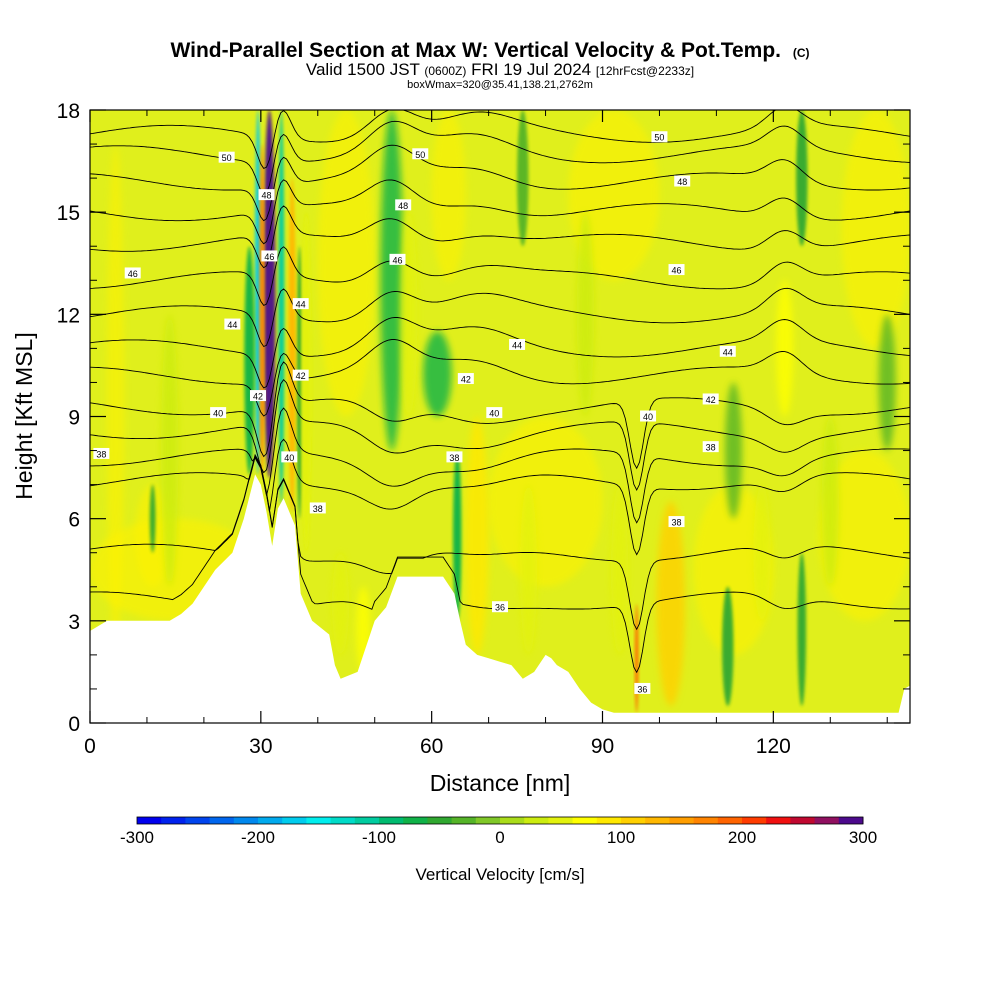  I want to click on isentrope-label-14: 42, so click(257, 396).